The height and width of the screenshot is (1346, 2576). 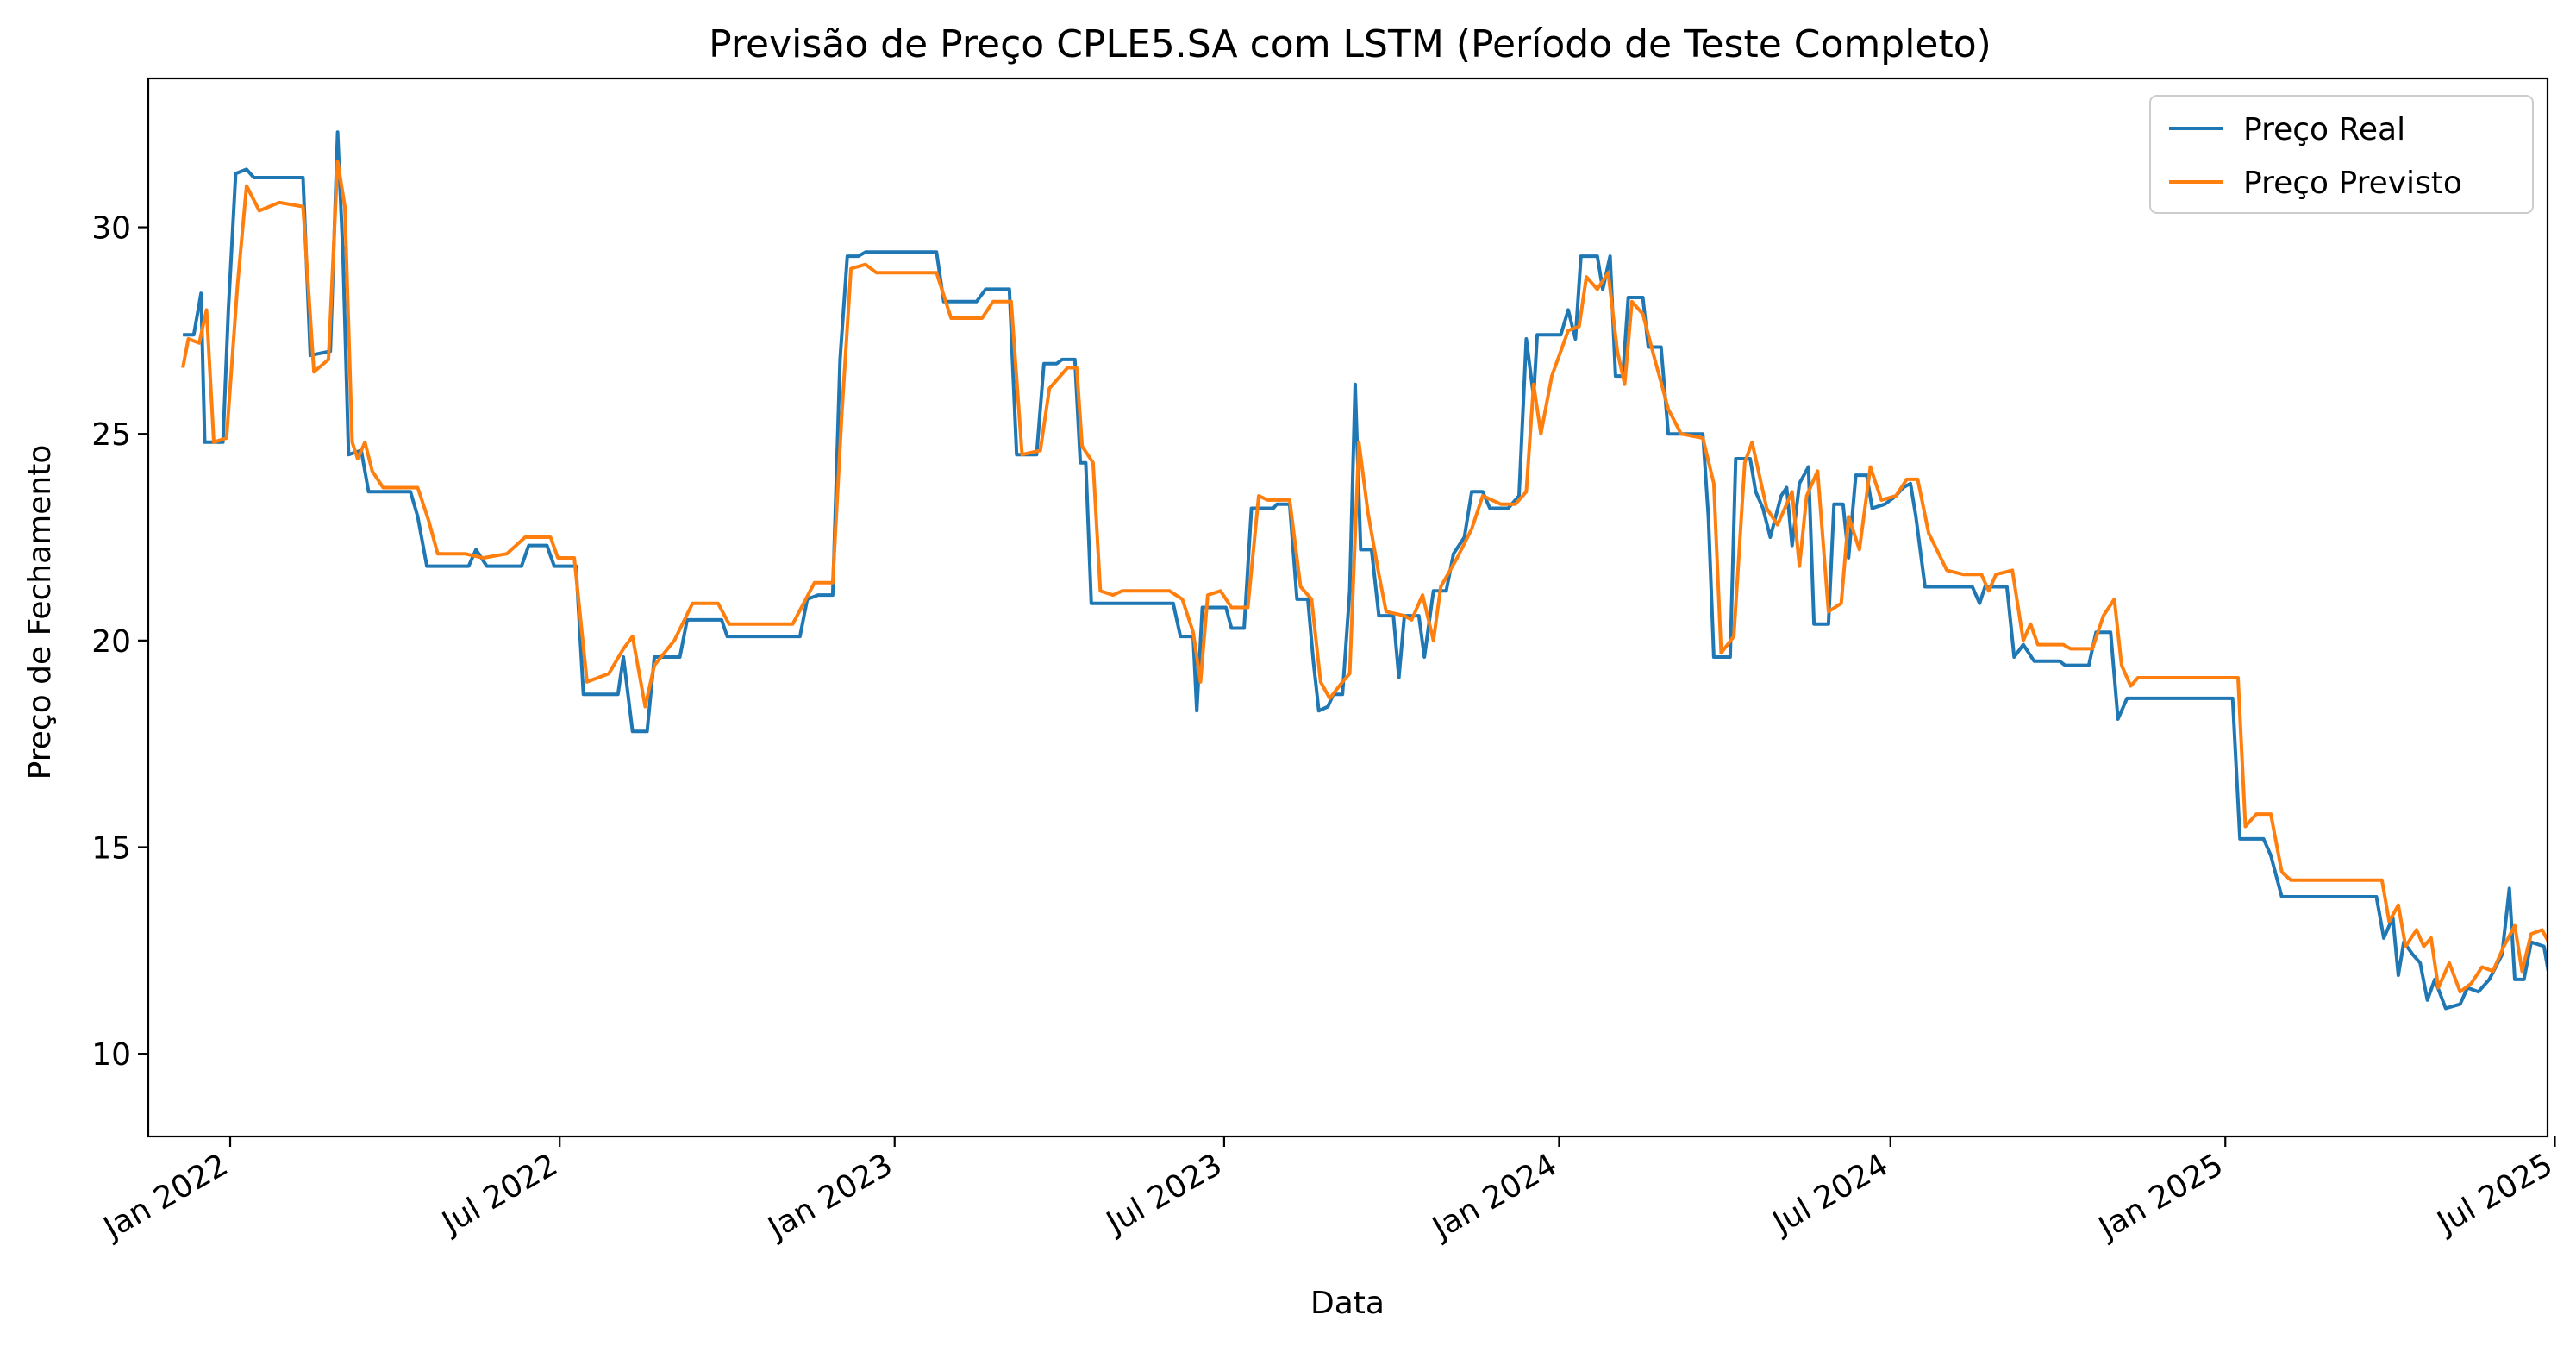 What do you see at coordinates (166, 1197) in the screenshot?
I see `x-tick-label: Jan 2022` at bounding box center [166, 1197].